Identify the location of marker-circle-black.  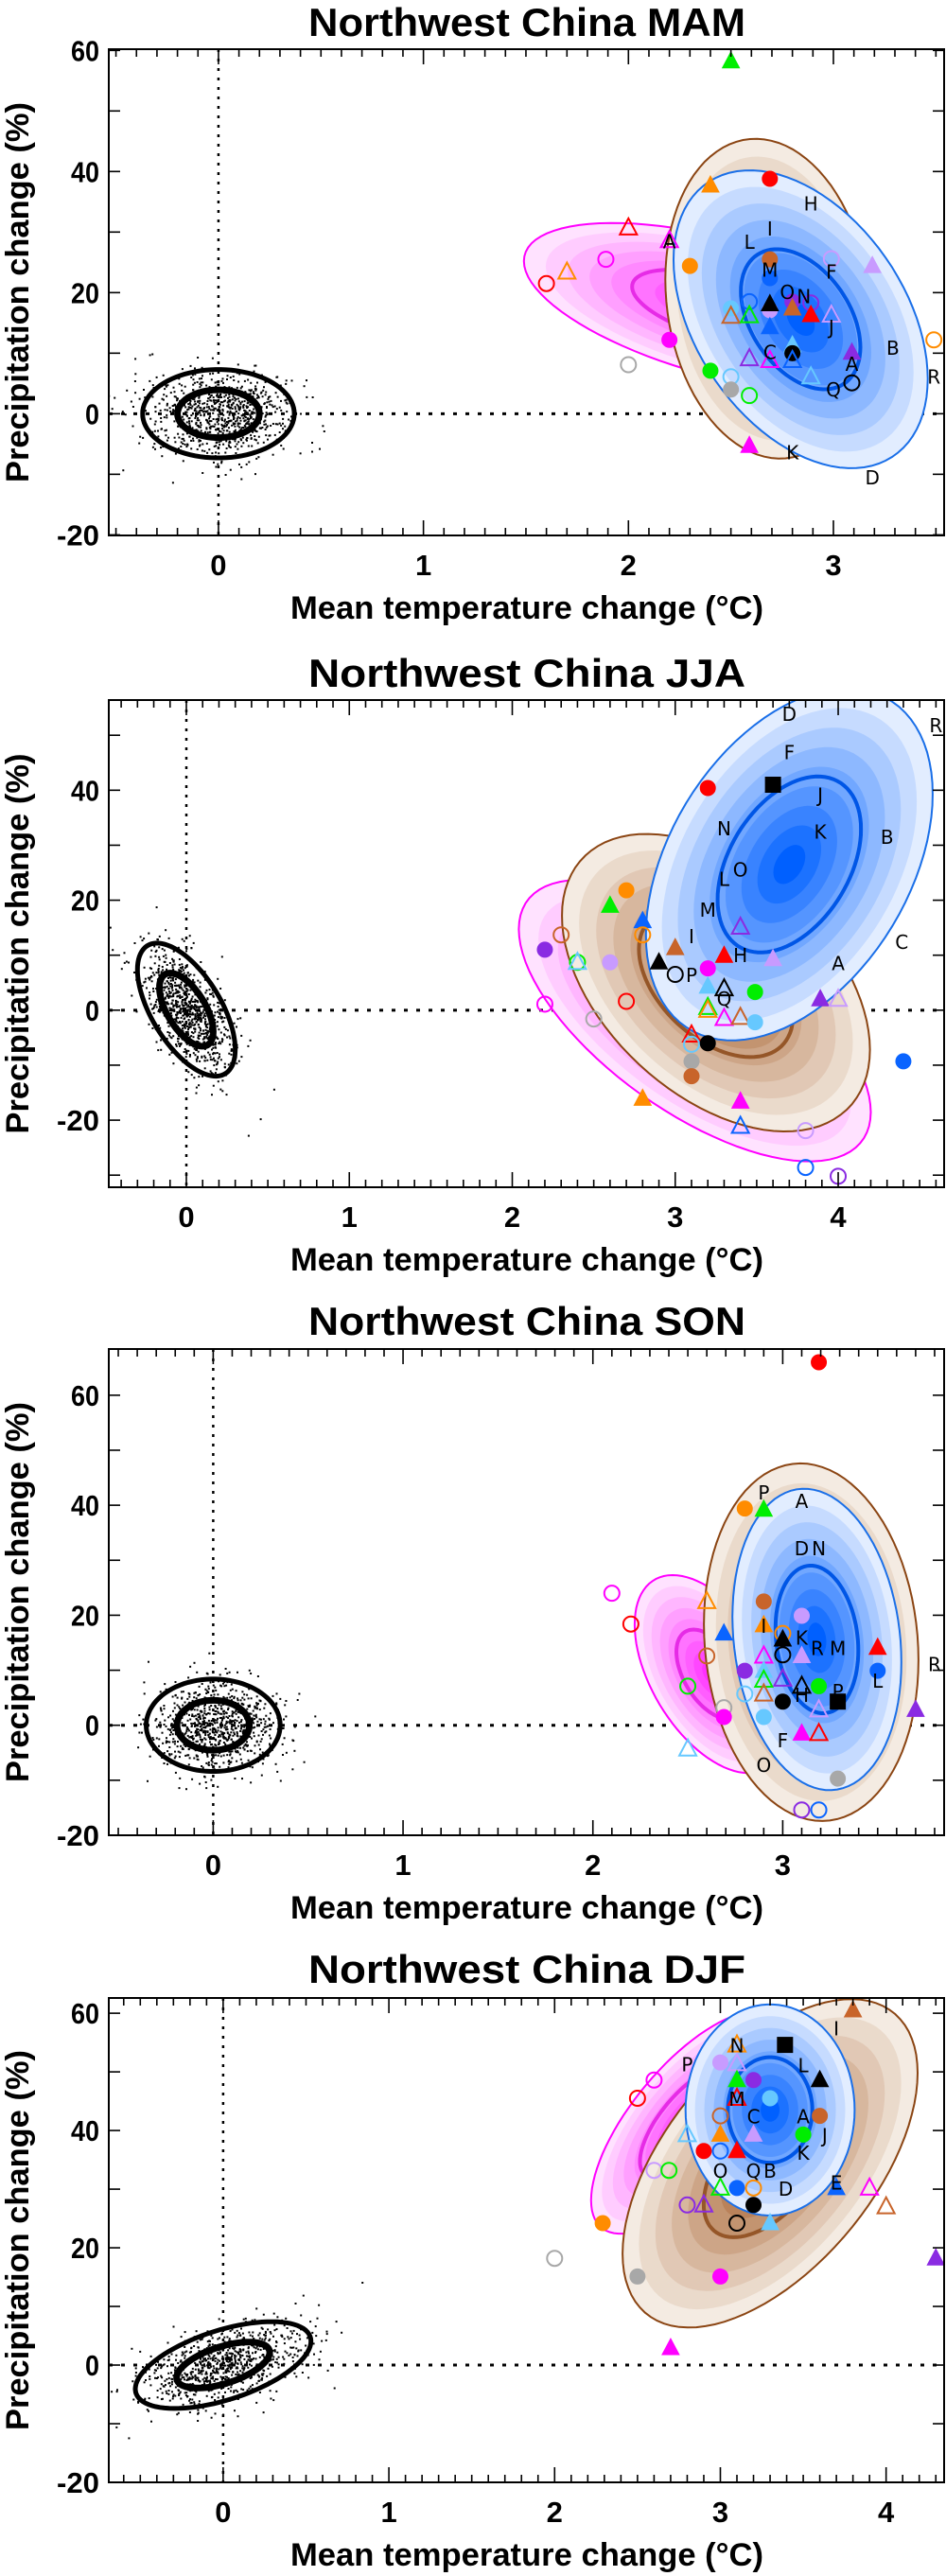
(737, 2224).